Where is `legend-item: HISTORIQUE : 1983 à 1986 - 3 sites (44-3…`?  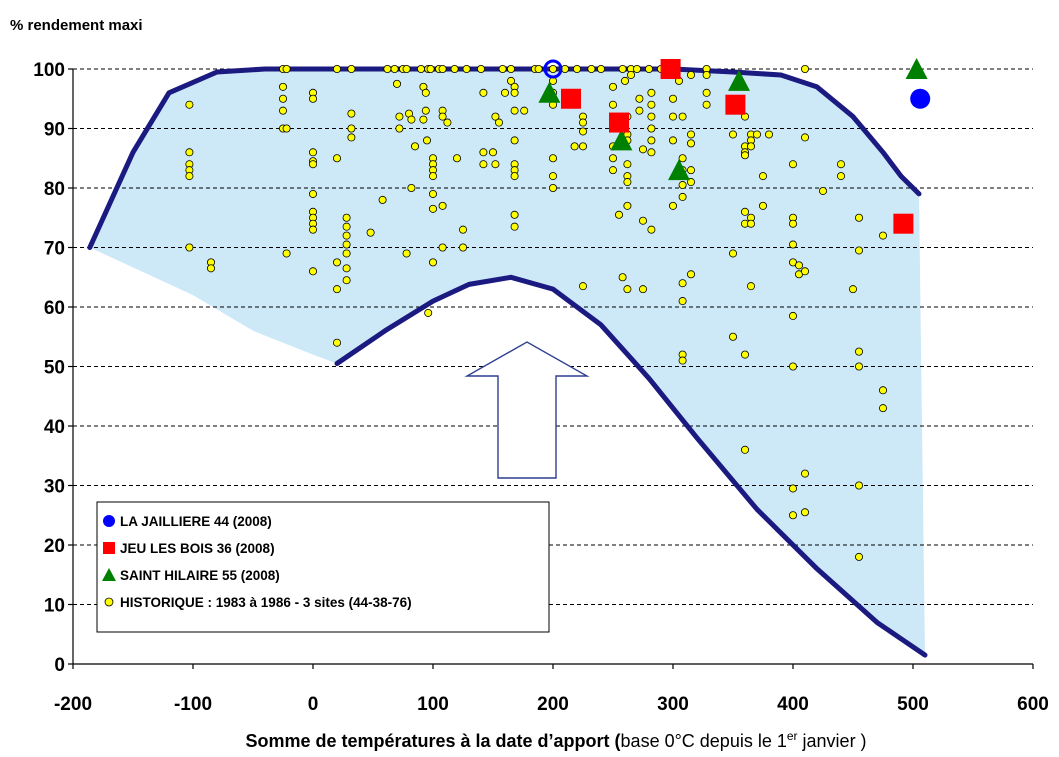 legend-item: HISTORIQUE : 1983 à 1986 - 3 sites (44-3… is located at coordinates (258, 602).